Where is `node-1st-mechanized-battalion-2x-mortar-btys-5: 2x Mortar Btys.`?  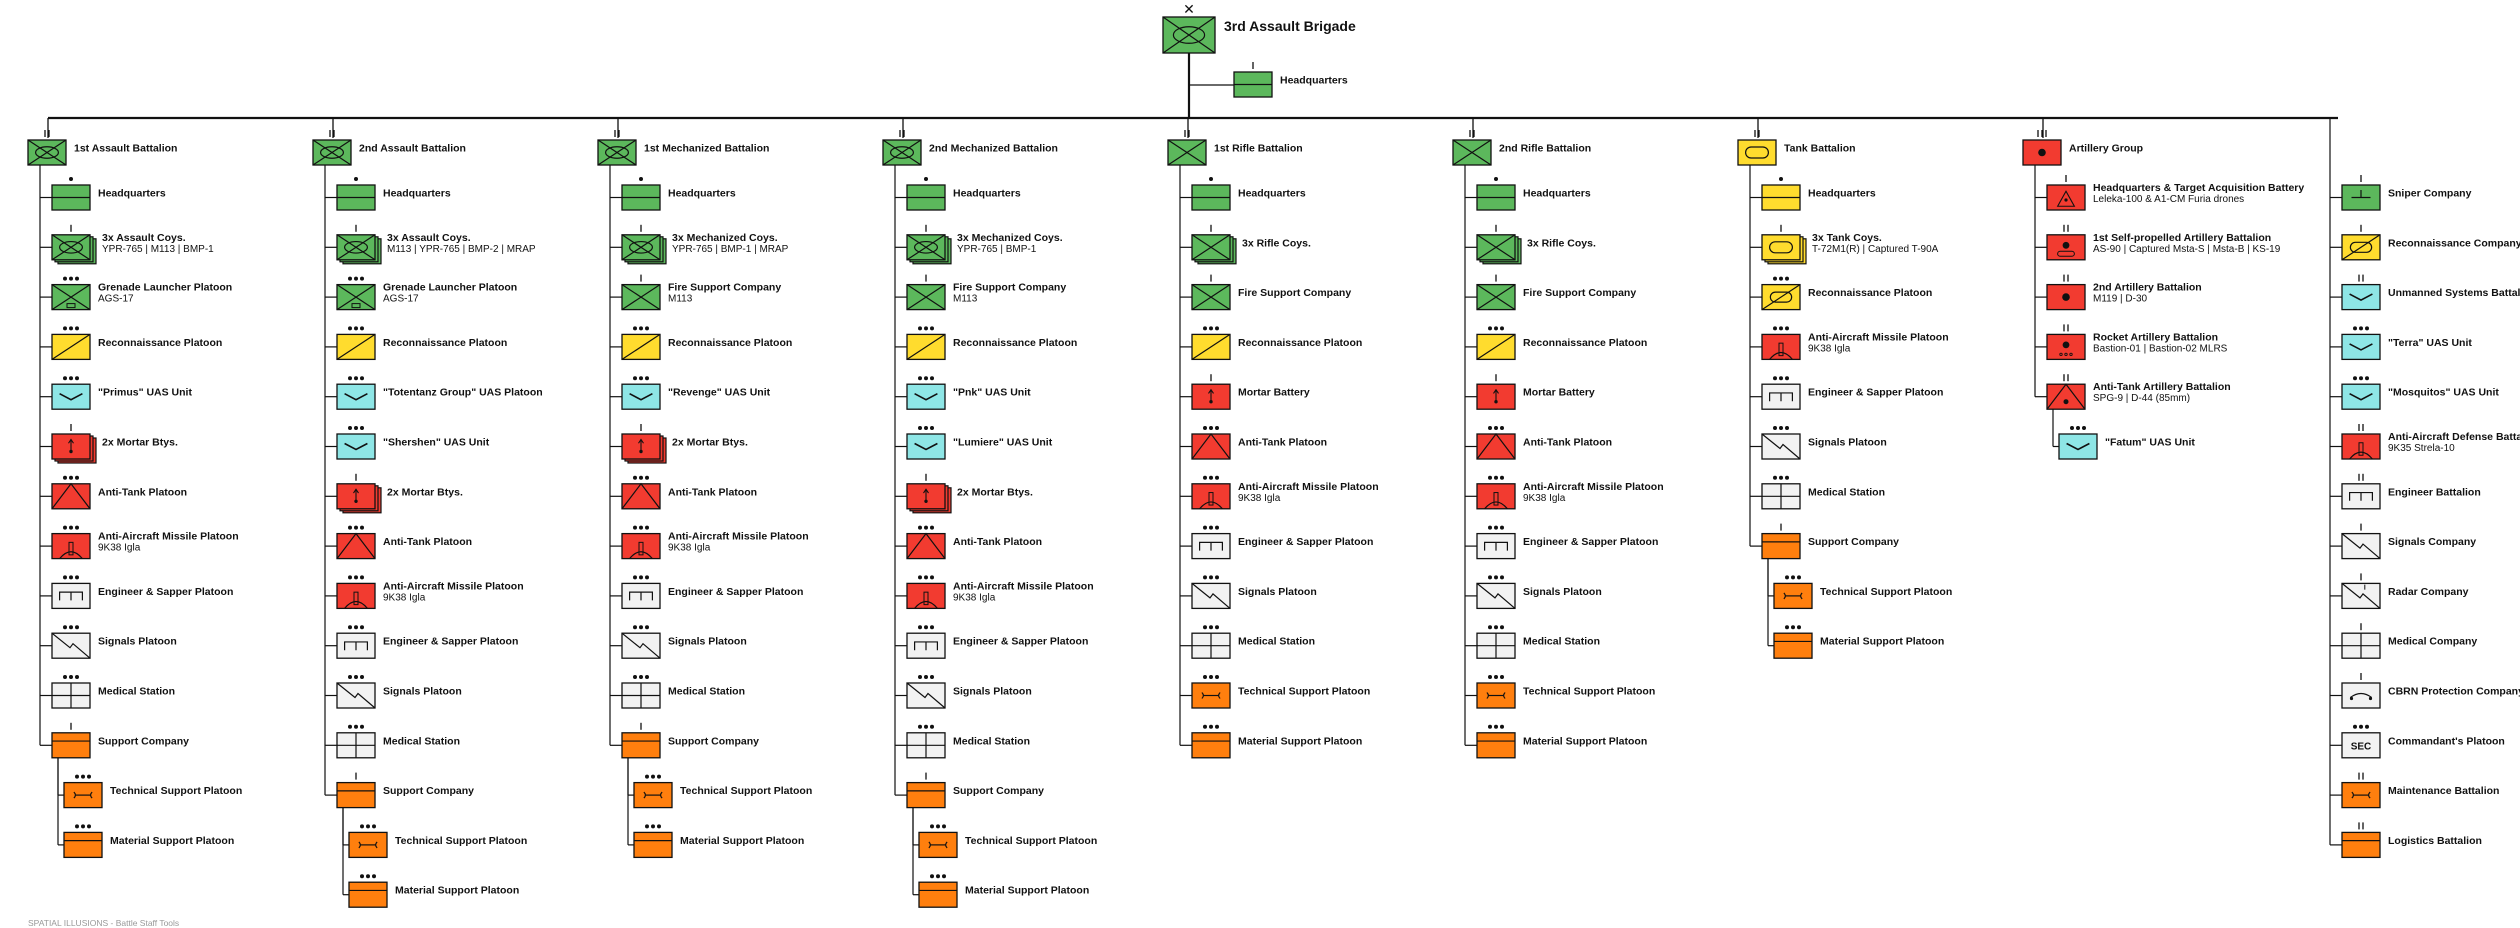
node-1st-mechanized-battalion-2x-mortar-btys-5: 2x Mortar Btys. is located at coordinates (684, 444).